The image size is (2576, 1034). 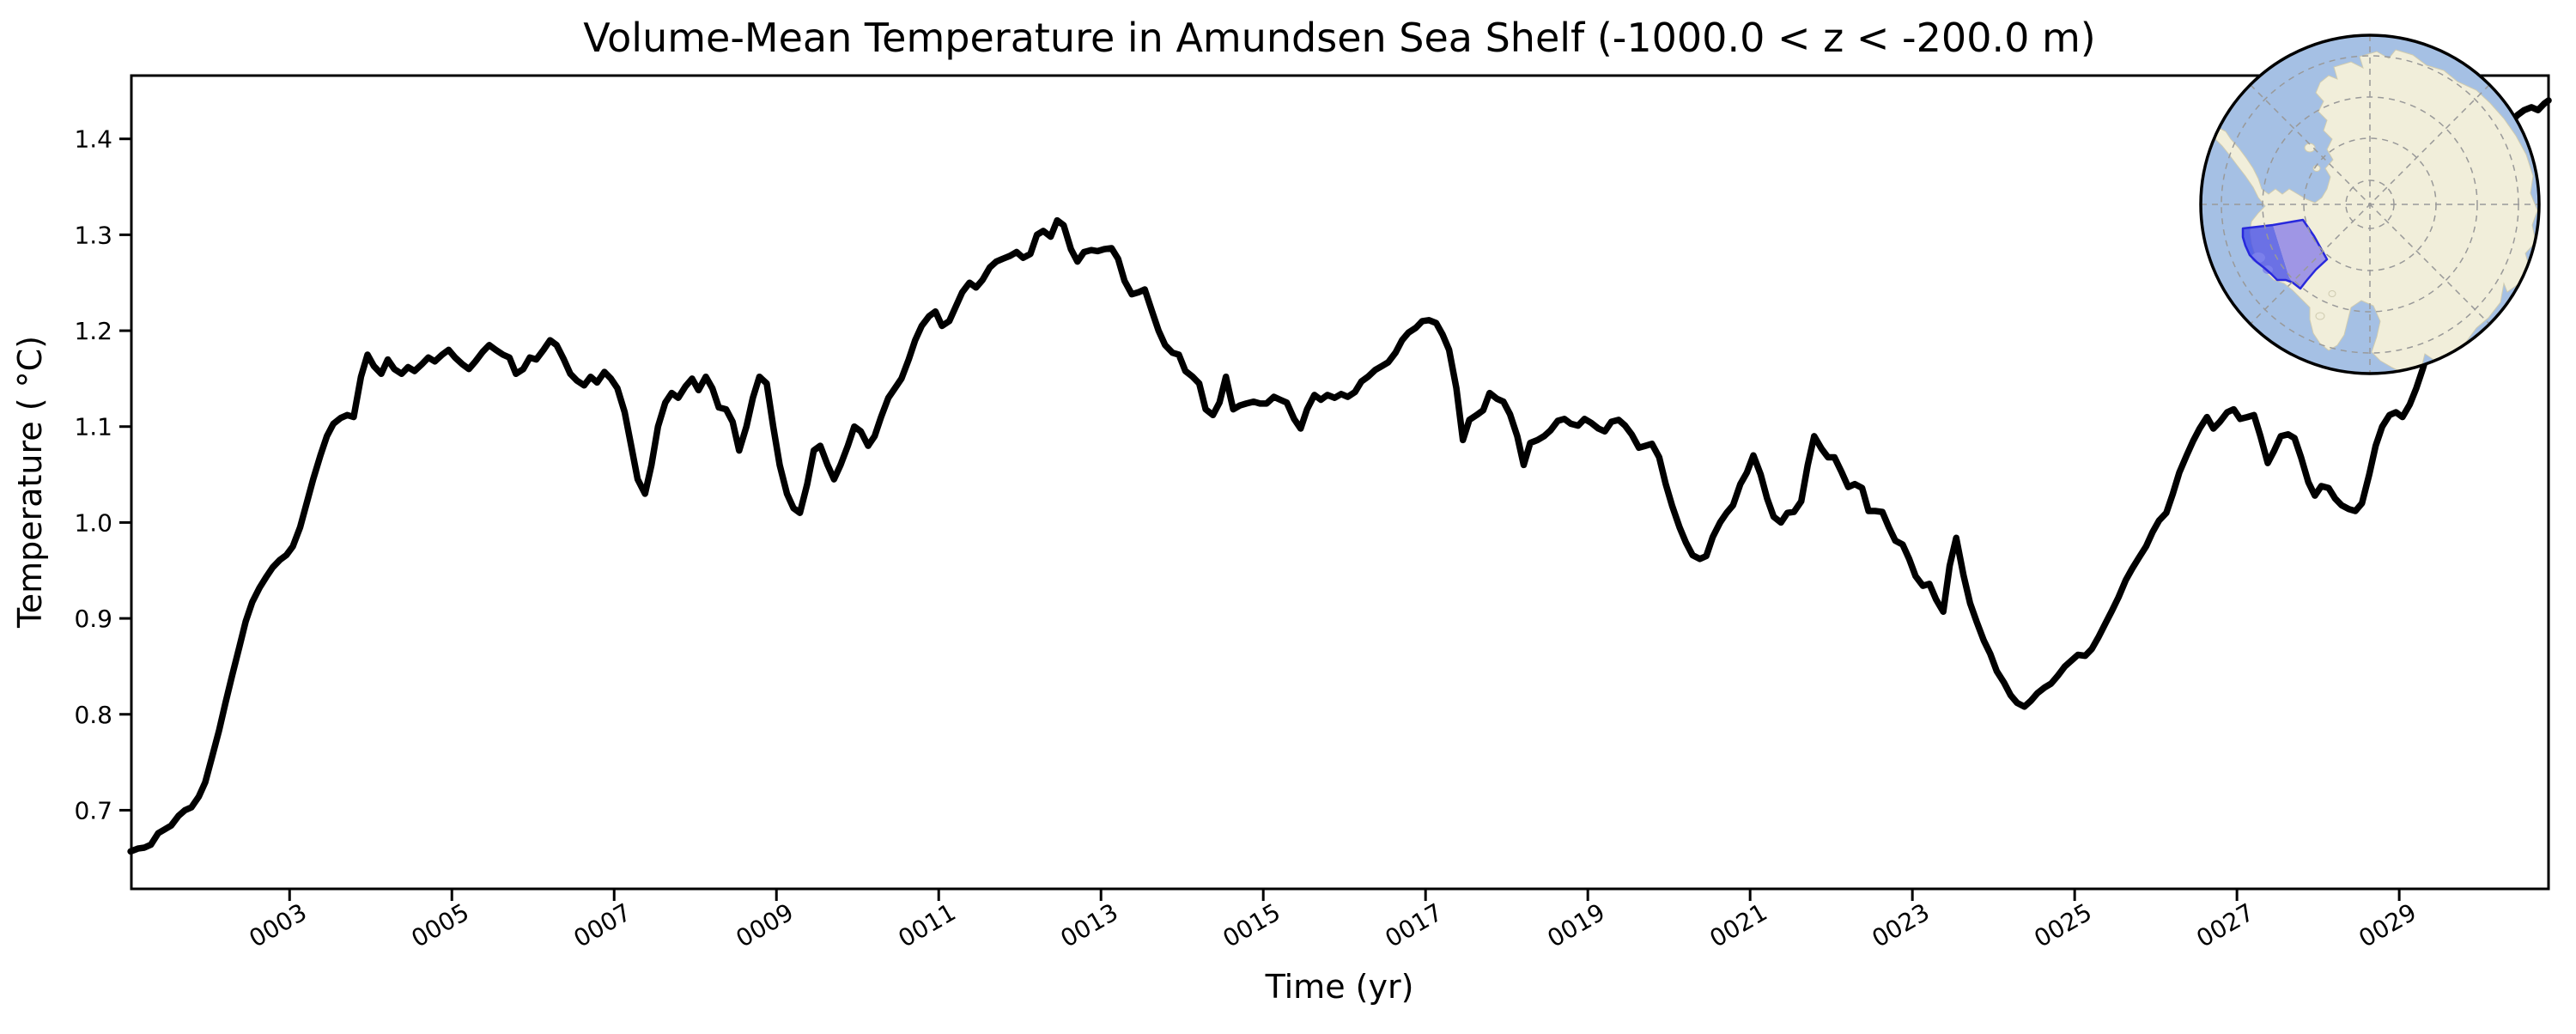 I want to click on x-tick-label: 0029, so click(x=2387, y=924).